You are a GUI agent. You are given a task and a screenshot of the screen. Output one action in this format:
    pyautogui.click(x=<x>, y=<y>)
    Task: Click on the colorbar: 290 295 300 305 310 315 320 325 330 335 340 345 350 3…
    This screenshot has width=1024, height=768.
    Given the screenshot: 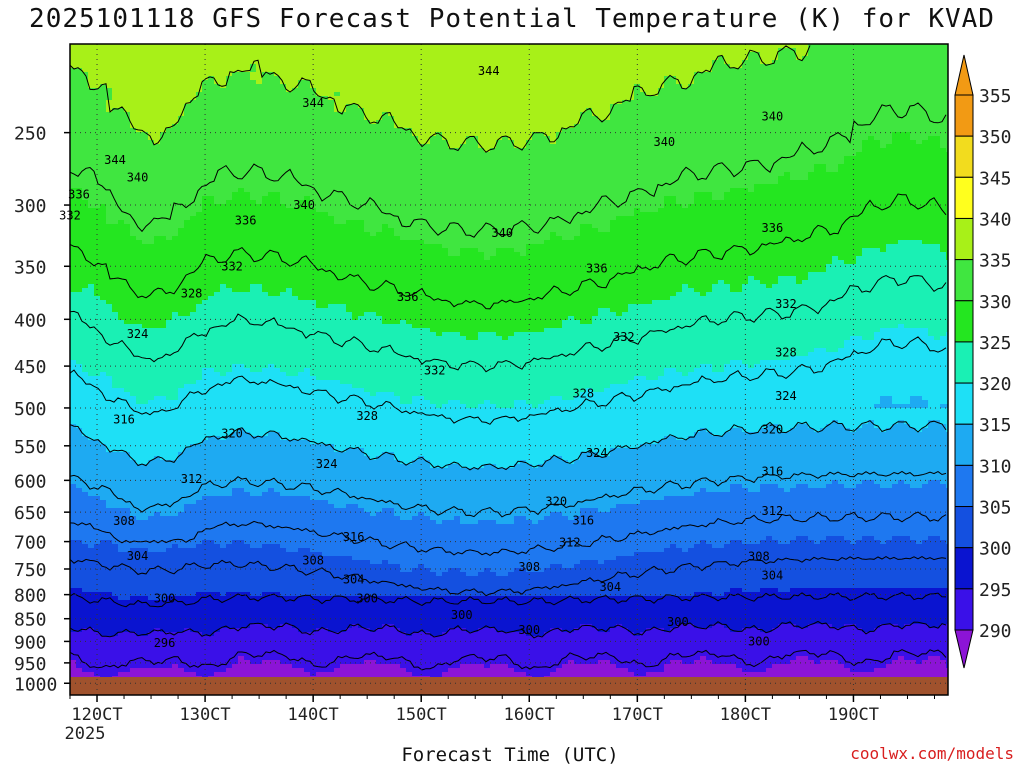 What is the action you would take?
    pyautogui.click(x=983, y=361)
    